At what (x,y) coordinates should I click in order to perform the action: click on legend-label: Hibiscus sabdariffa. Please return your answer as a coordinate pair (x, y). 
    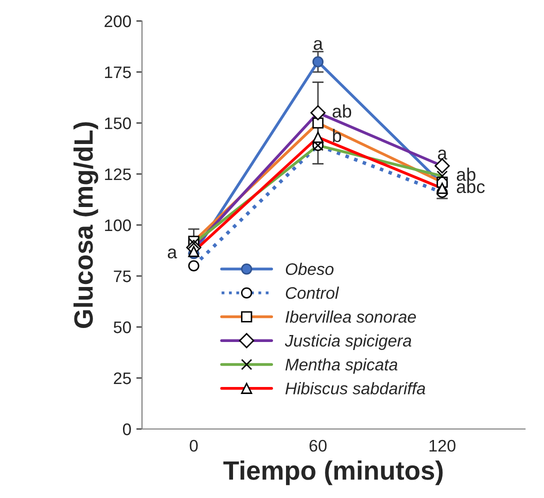
    Looking at the image, I should click on (355, 388).